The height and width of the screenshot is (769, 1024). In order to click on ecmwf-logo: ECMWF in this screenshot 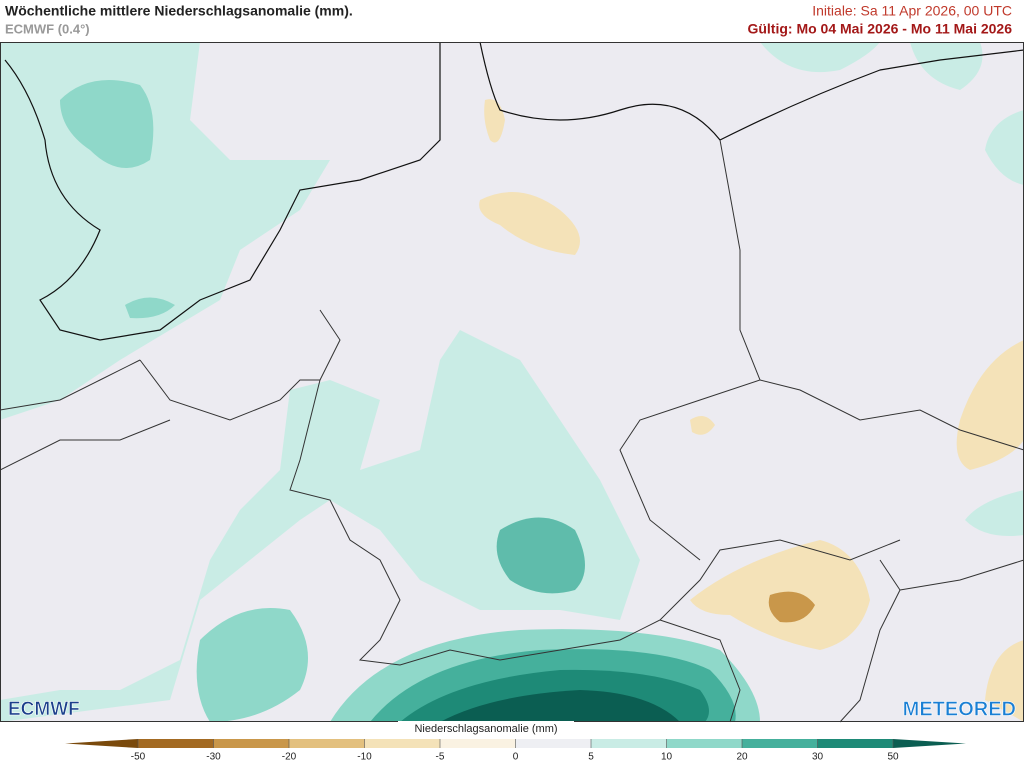, I will do `click(44, 709)`.